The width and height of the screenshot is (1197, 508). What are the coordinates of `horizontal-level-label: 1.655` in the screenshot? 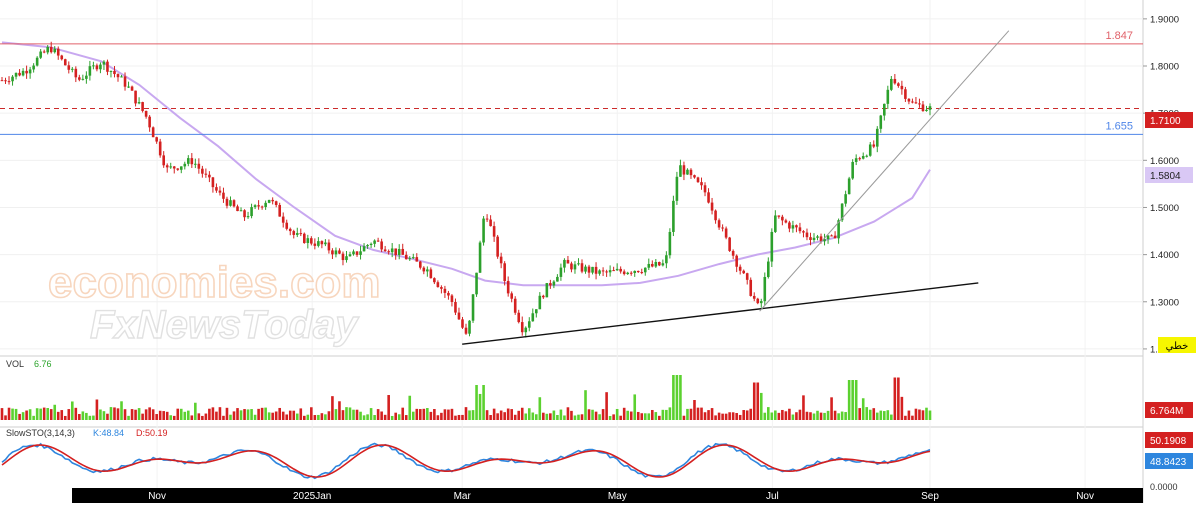 It's located at (1119, 126).